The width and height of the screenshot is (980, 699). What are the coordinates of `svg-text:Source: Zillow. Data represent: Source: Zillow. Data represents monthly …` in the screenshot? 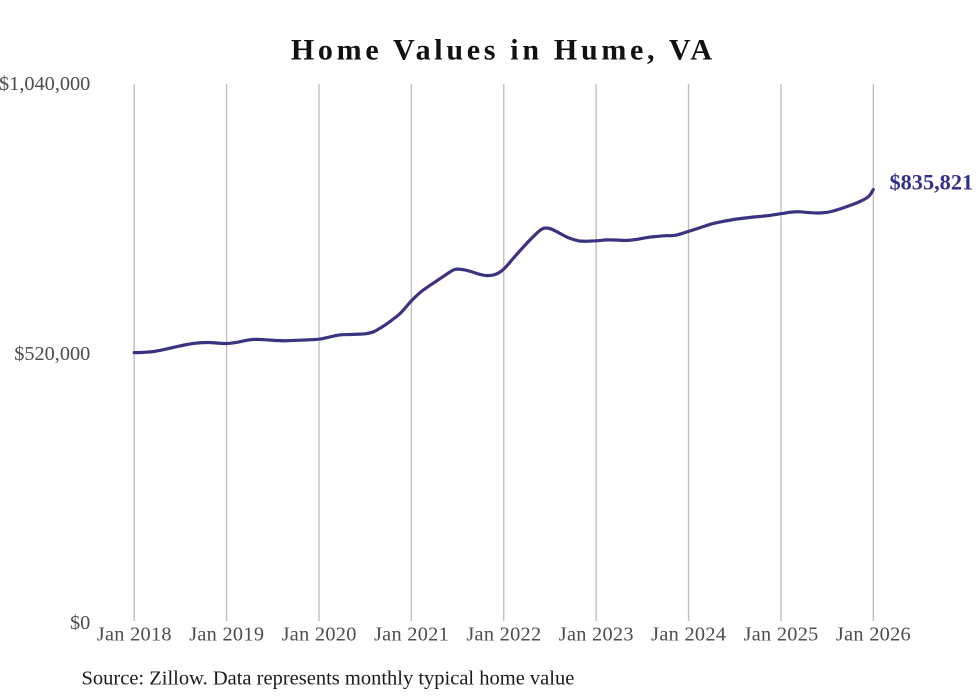 It's located at (328, 679).